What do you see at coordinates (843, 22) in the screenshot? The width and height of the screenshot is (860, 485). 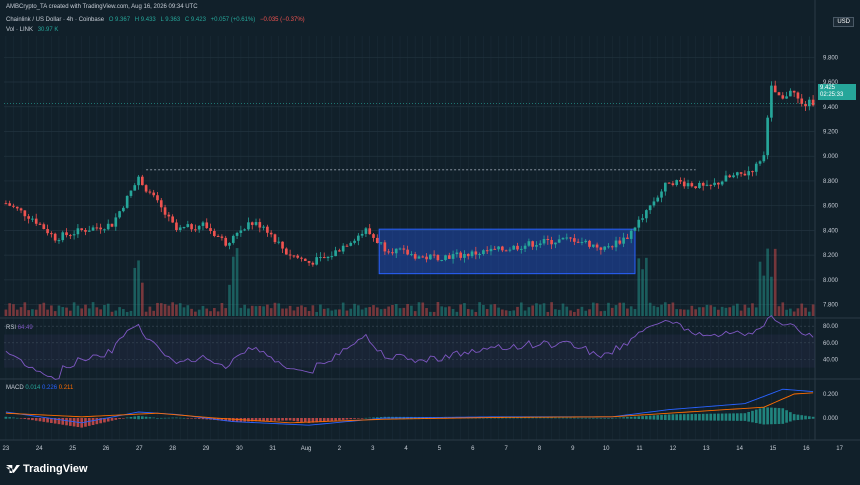 I see `currency-badge: USD` at bounding box center [843, 22].